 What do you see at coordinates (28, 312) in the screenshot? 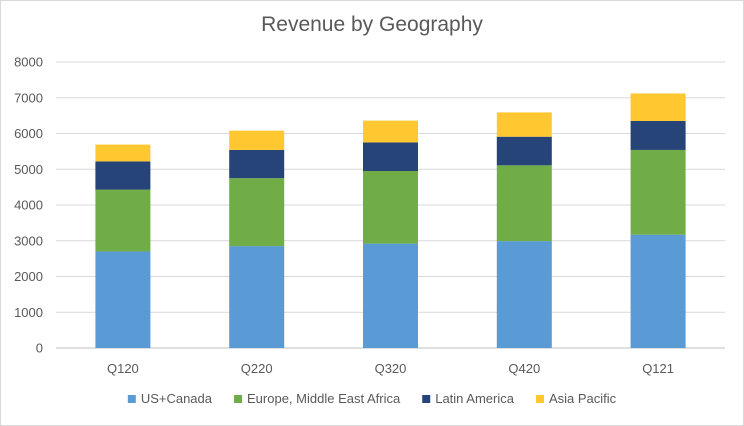
I see `y-tick-label: 1000` at bounding box center [28, 312].